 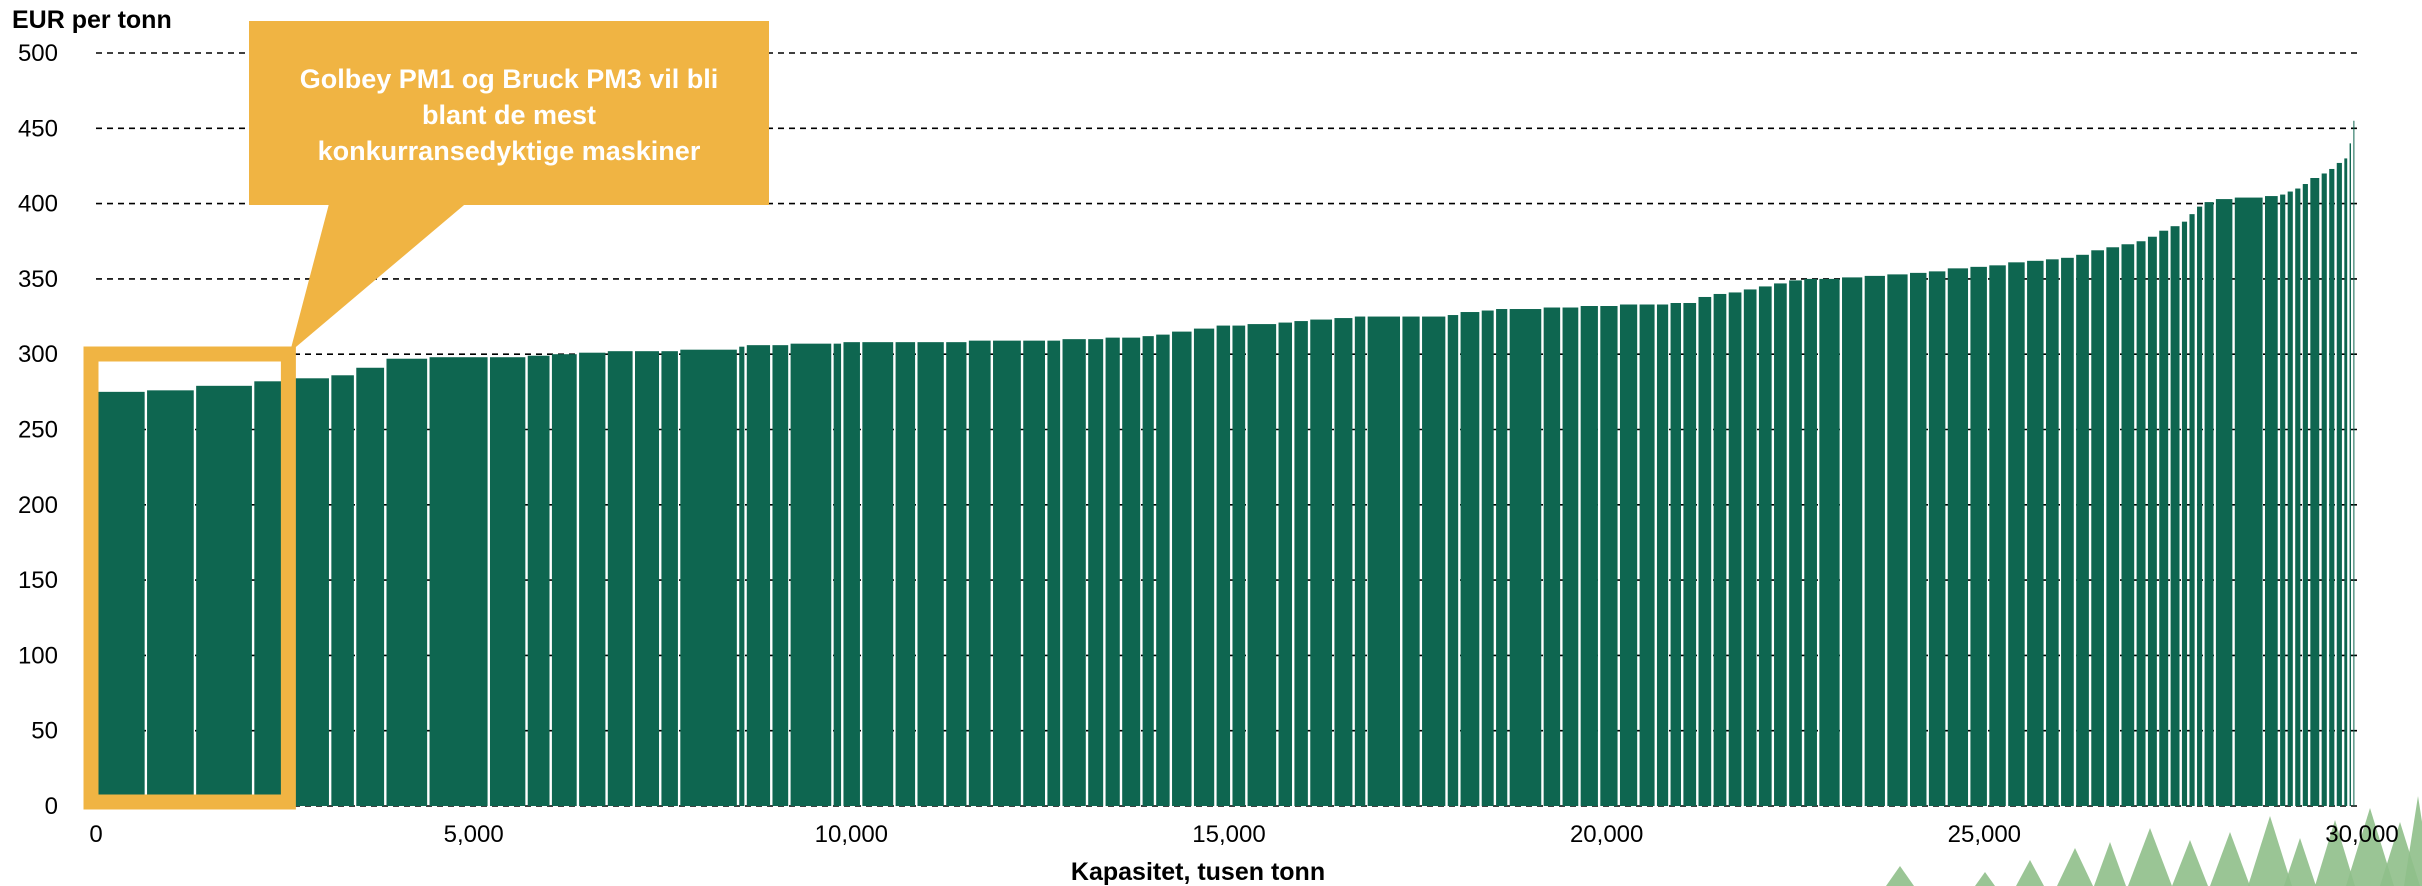 What do you see at coordinates (1198, 872) in the screenshot?
I see `x-axis-label: Kapasitet, tusen tonn` at bounding box center [1198, 872].